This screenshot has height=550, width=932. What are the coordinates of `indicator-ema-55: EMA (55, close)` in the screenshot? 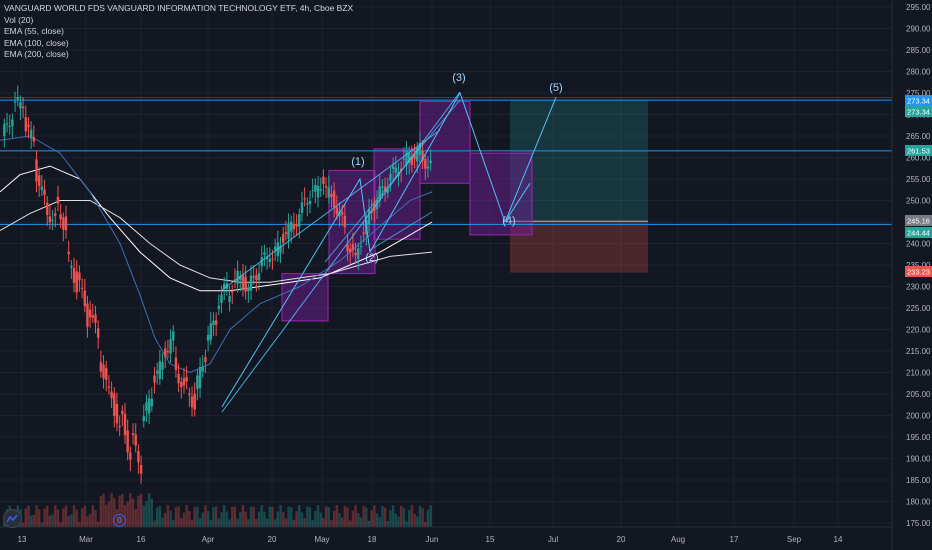 It's located at (34, 31).